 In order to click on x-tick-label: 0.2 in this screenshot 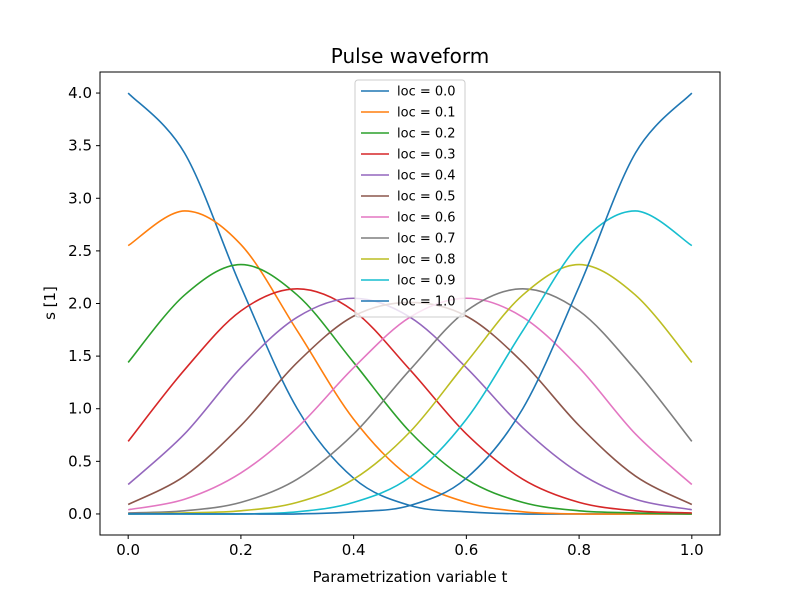, I will do `click(241, 550)`.